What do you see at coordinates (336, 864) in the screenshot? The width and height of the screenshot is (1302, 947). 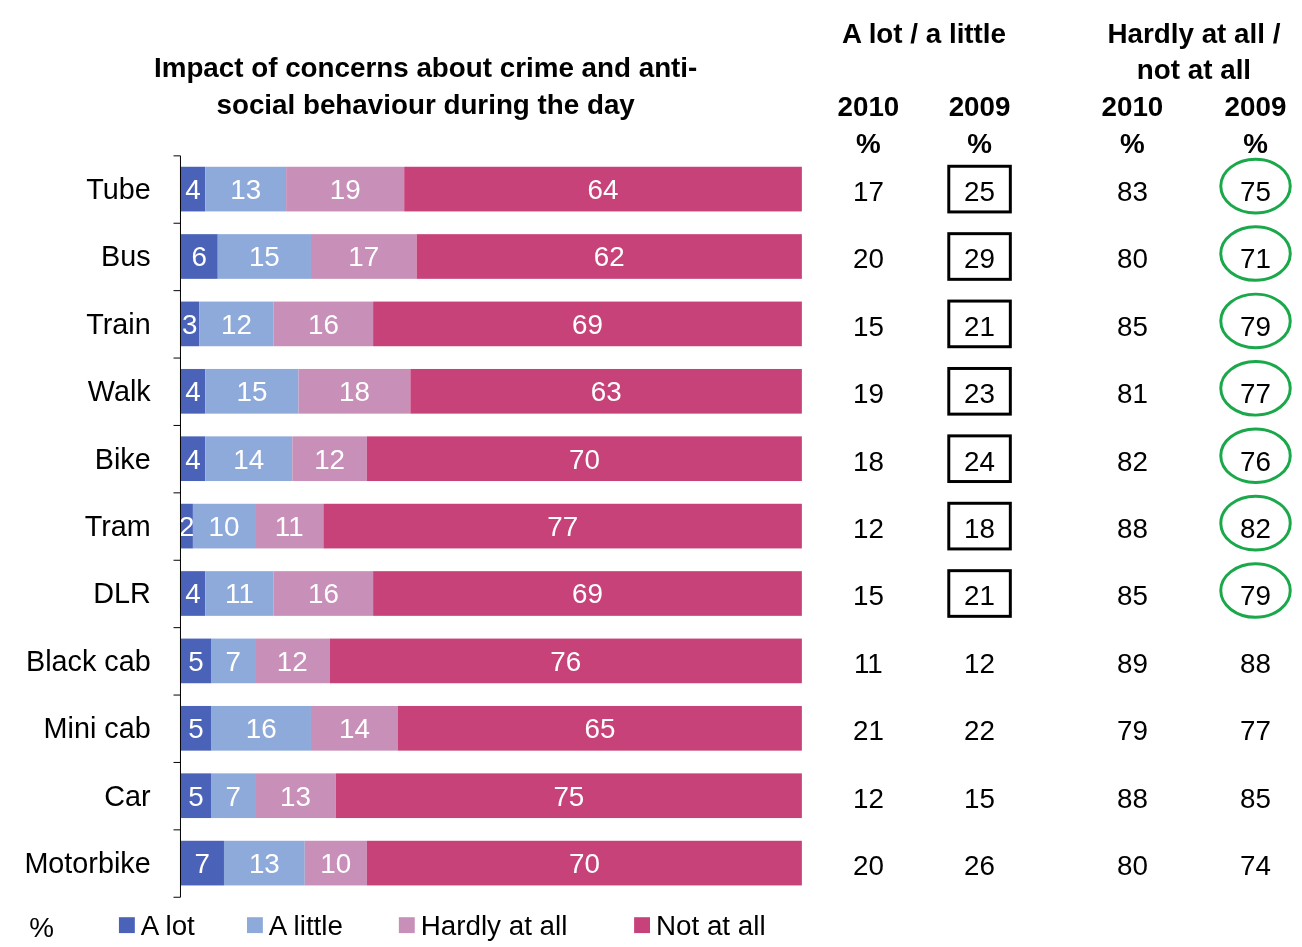 I see `data-label: 10` at bounding box center [336, 864].